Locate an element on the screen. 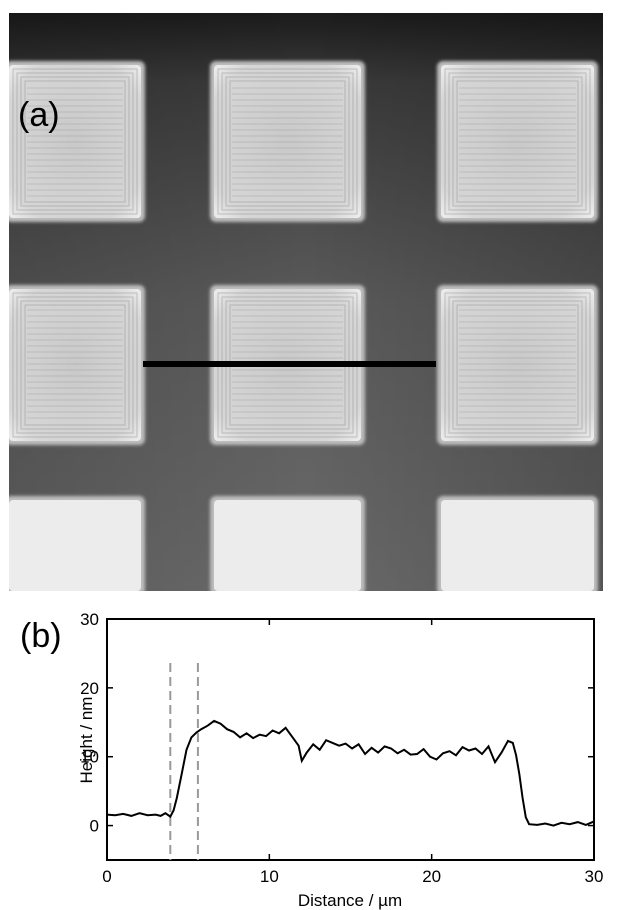 This screenshot has height=910, width=631. y-tick-label: 30 is located at coordinates (89, 619).